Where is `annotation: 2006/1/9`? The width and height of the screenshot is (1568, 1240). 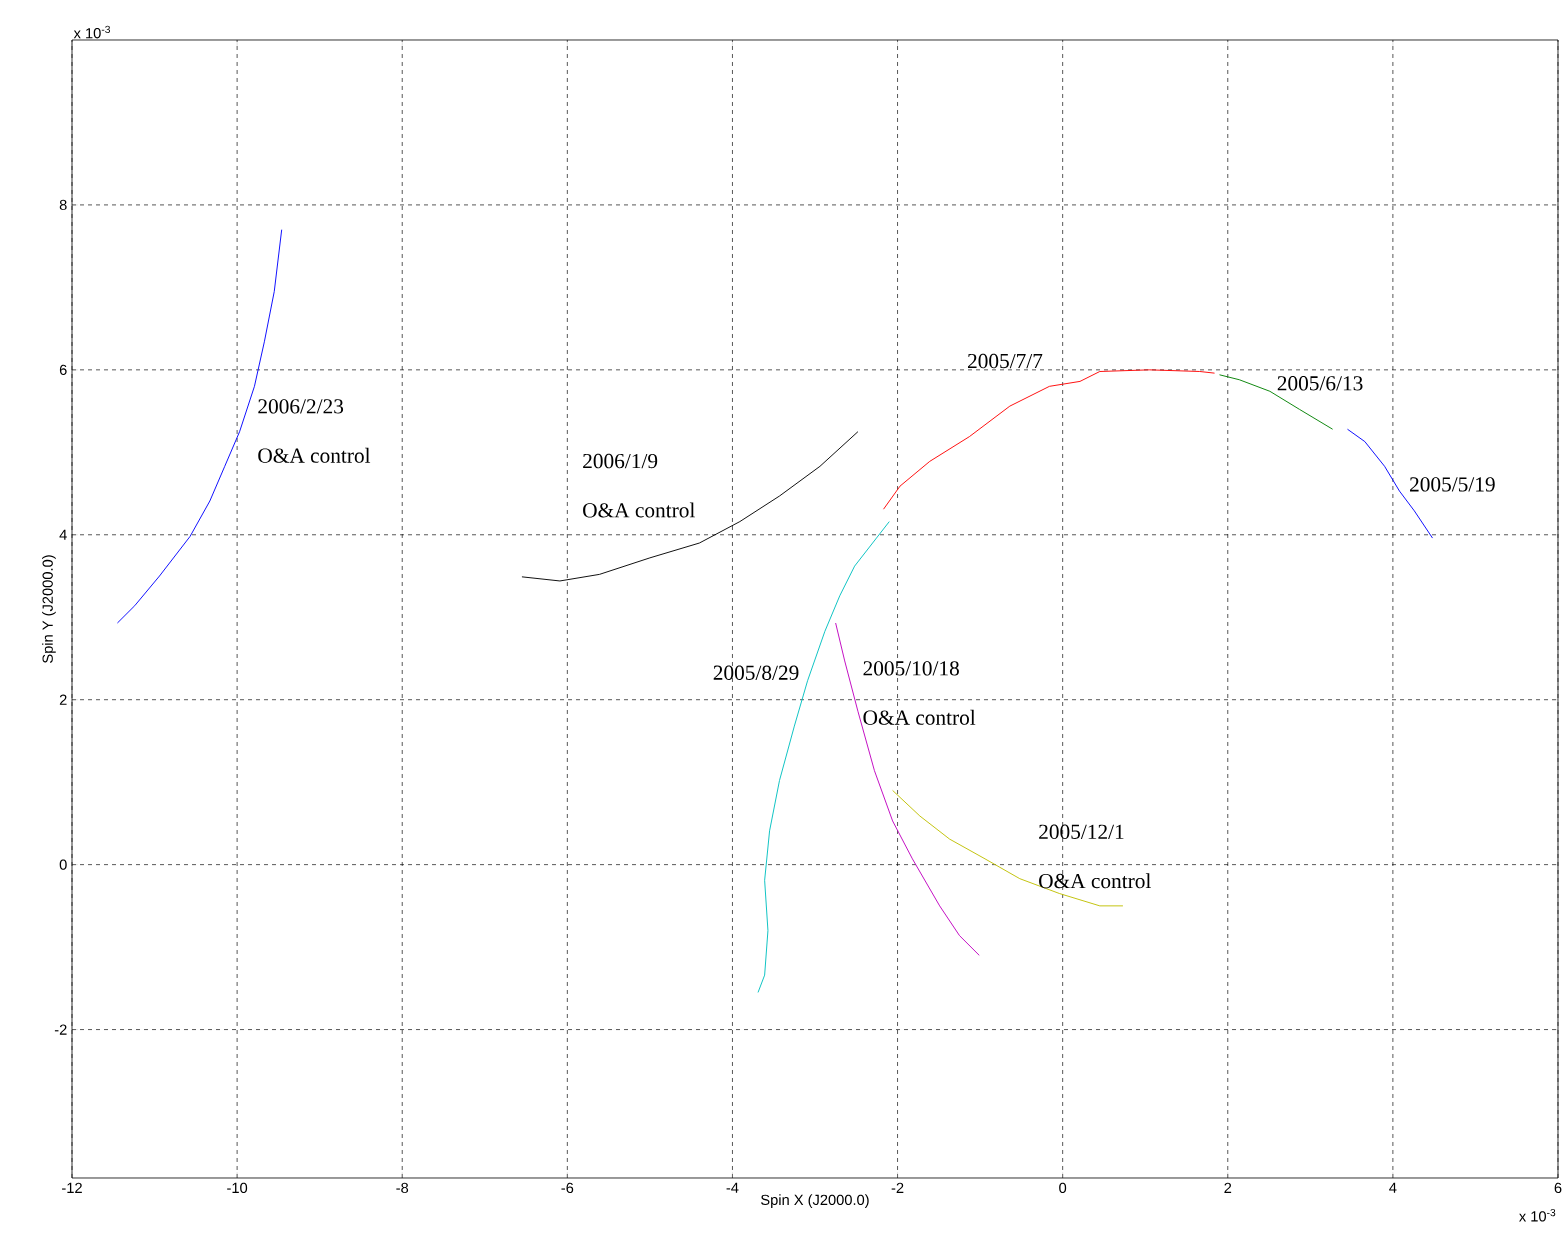 annotation: 2006/1/9 is located at coordinates (620, 461).